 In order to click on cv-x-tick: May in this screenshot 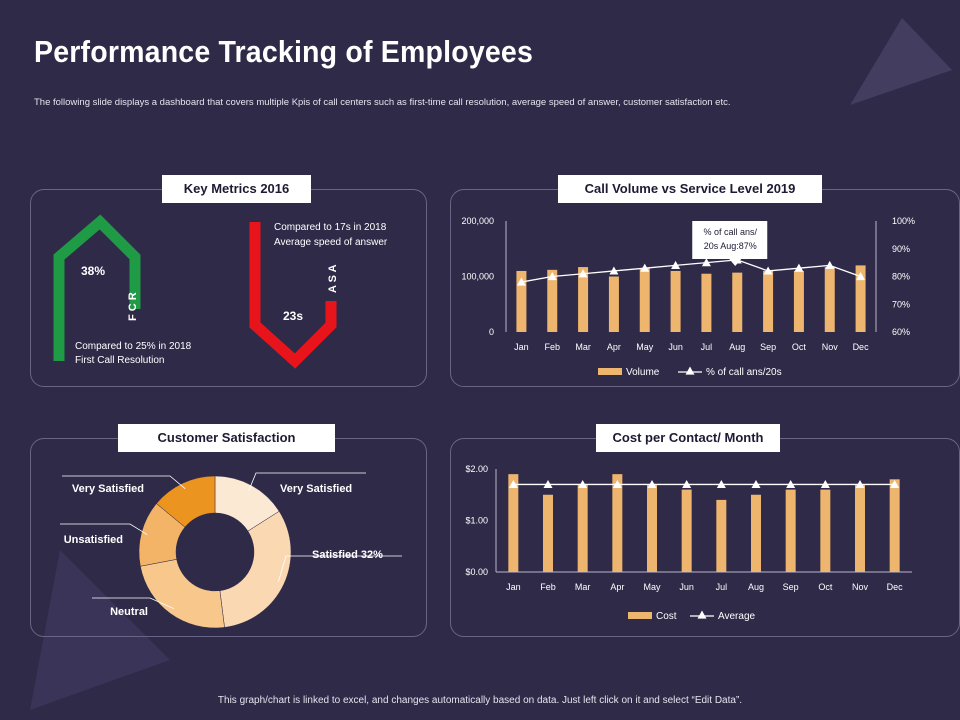, I will do `click(645, 347)`.